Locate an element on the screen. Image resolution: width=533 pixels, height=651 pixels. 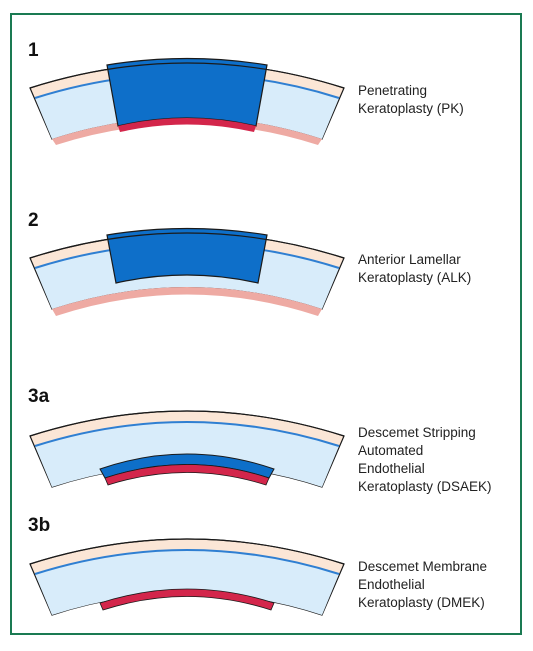
cornea-diagram-pk is located at coordinates (187, 101).